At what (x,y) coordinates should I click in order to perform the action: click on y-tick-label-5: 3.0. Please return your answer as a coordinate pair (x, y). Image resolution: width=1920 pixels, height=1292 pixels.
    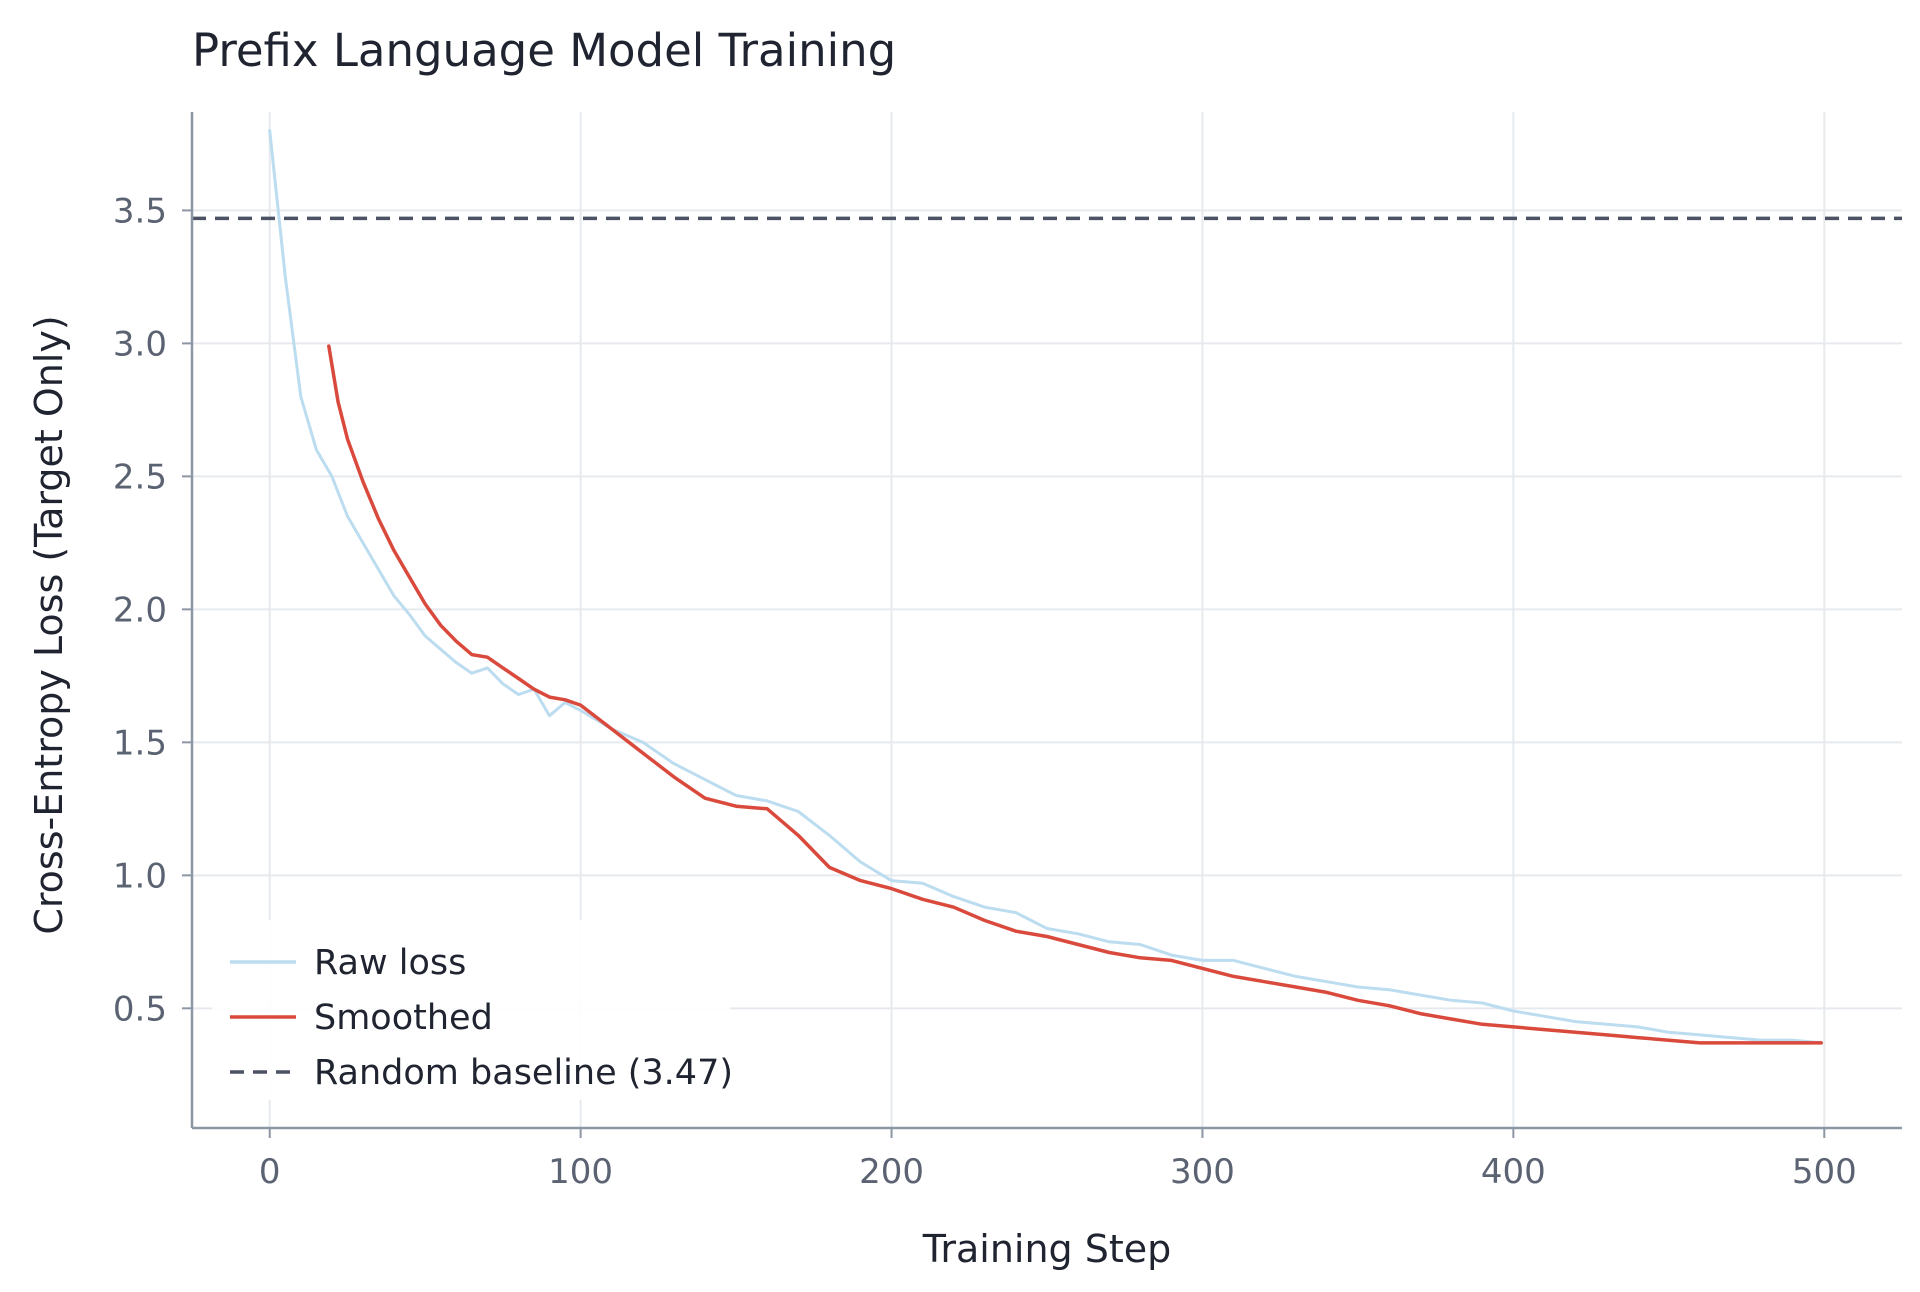
    Looking at the image, I should click on (140, 344).